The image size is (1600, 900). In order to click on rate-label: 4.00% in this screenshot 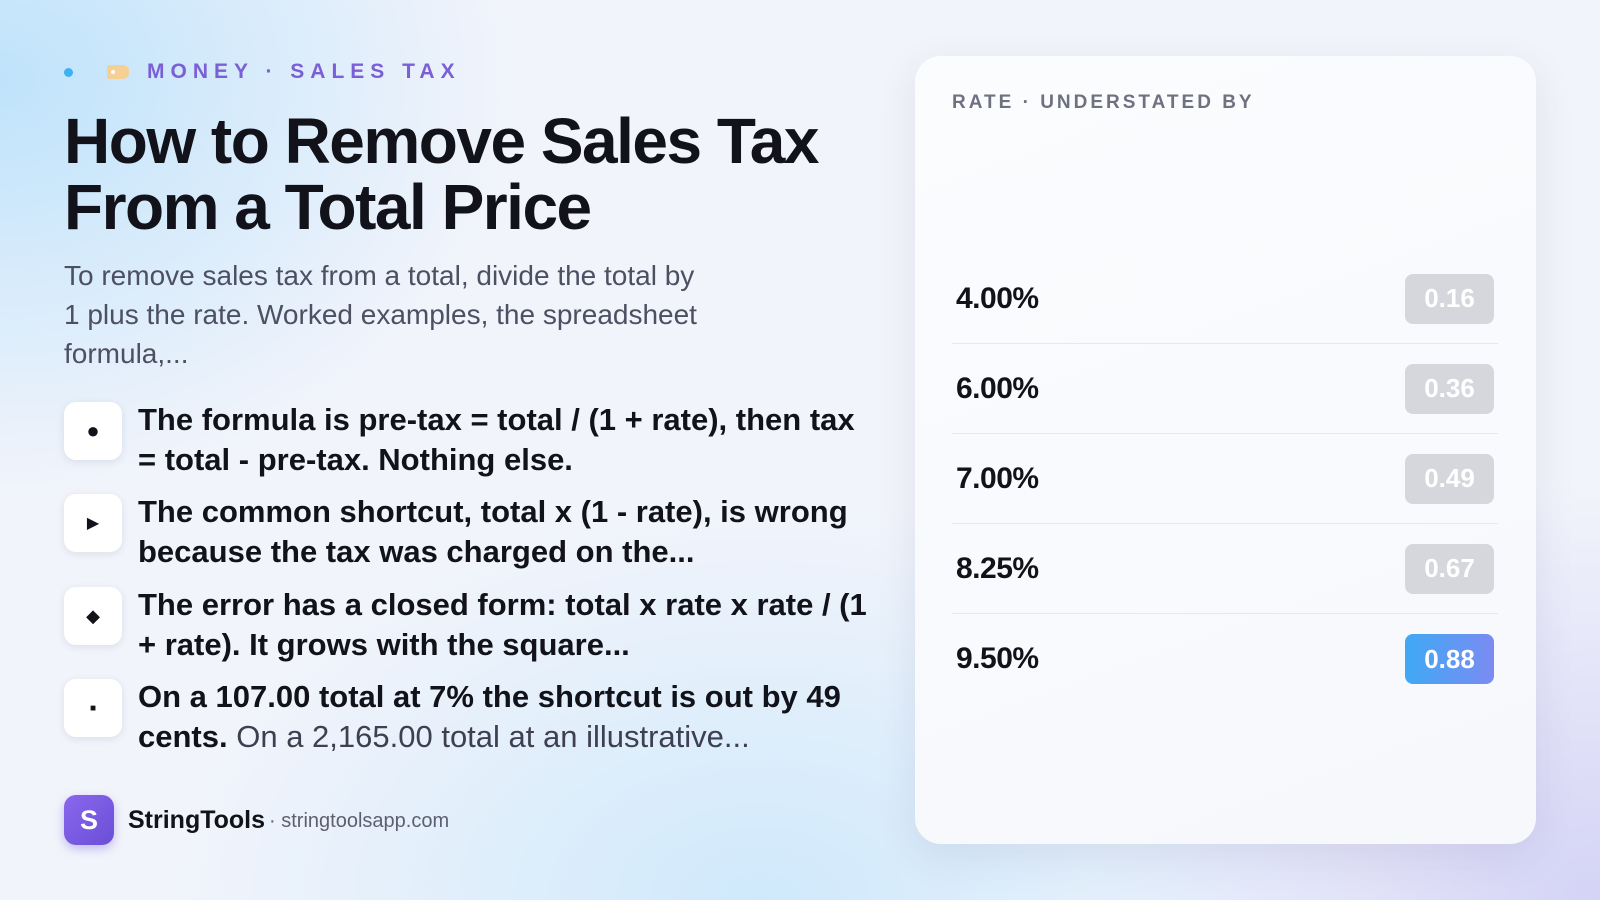, I will do `click(997, 298)`.